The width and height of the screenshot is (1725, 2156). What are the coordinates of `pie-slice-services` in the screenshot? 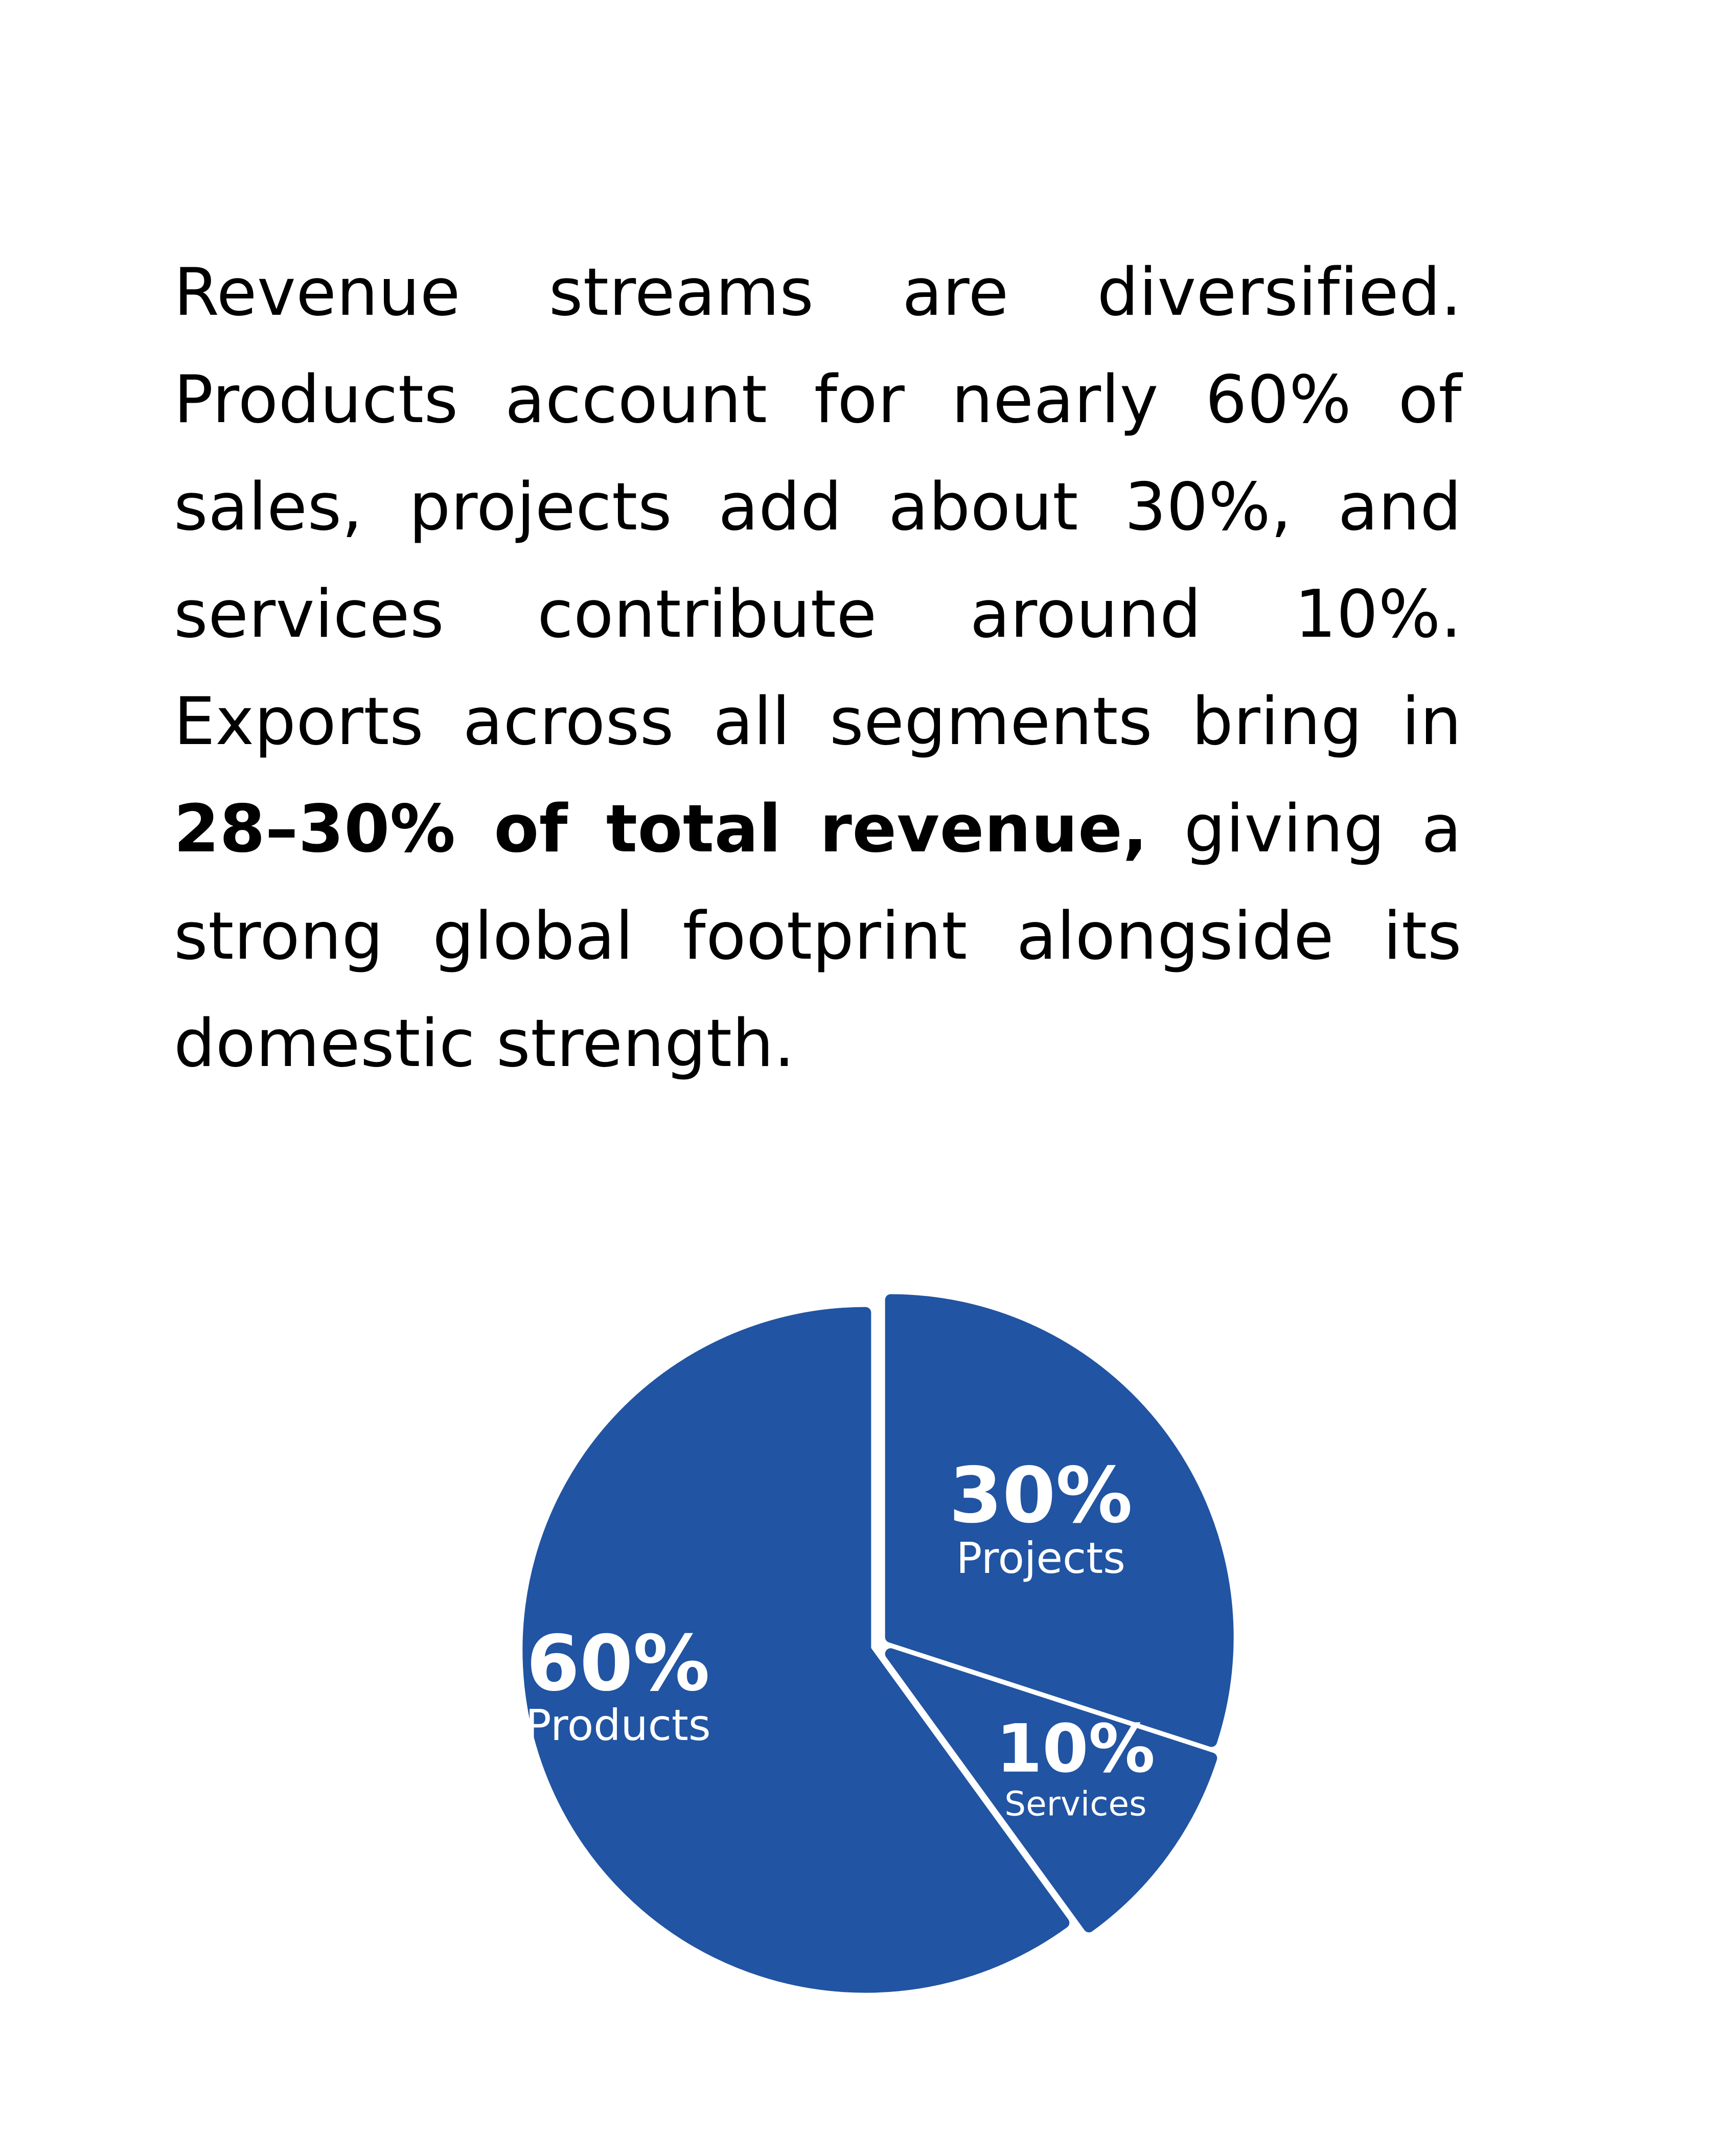 It's located at (1051, 1790).